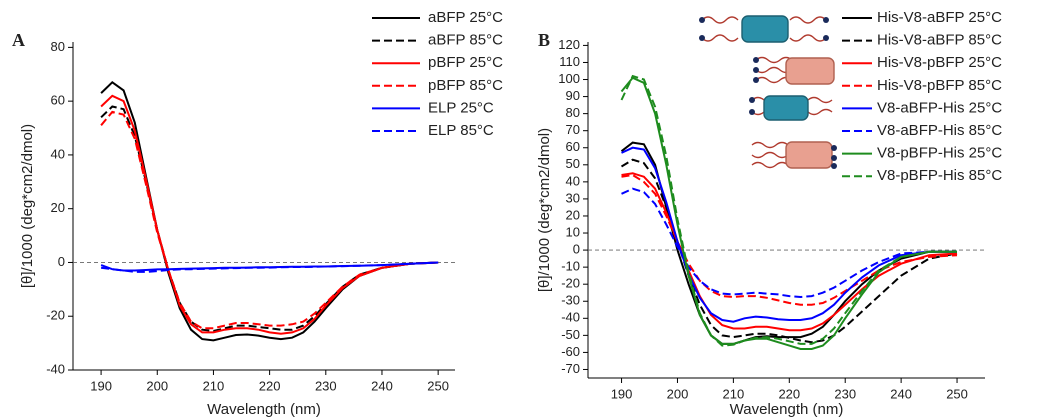 The image size is (1055, 420). What do you see at coordinates (939, 153) in the screenshot?
I see `legend-label: V8-pBFP-His 25°C` at bounding box center [939, 153].